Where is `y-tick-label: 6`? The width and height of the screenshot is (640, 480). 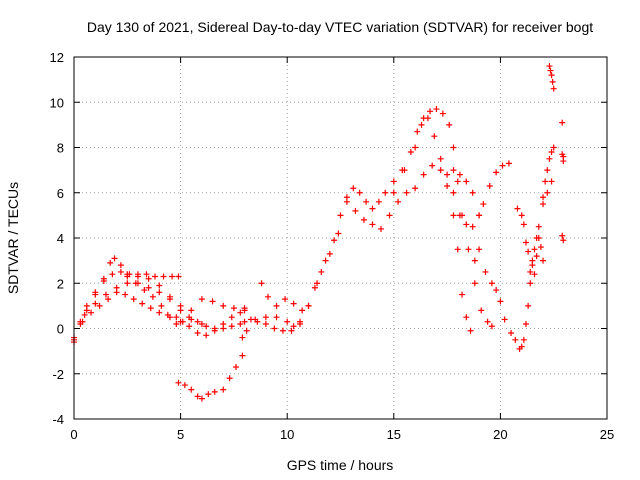 y-tick-label: 6 is located at coordinates (60, 193).